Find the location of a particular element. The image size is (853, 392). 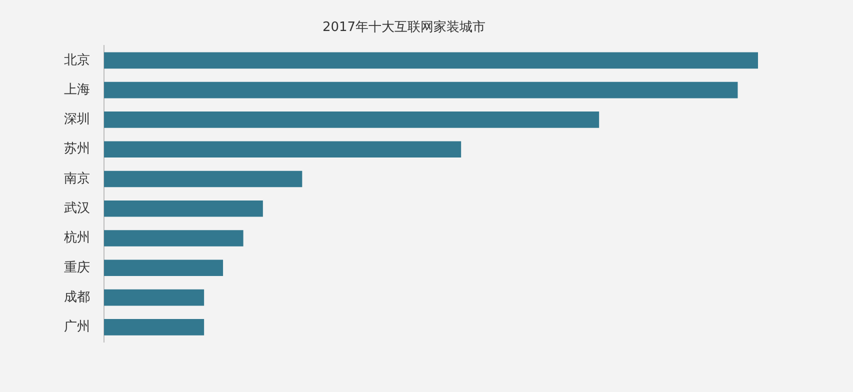

y-tick-label: 成都 is located at coordinates (77, 297).